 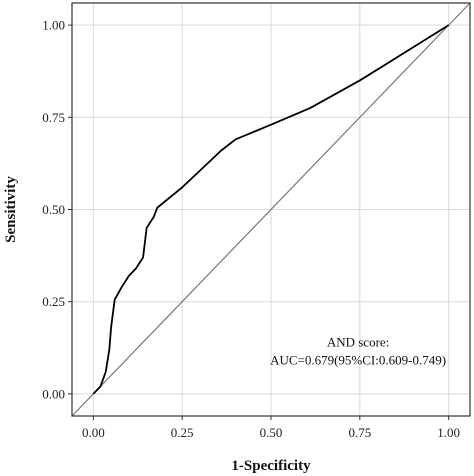 I want to click on x-tick-label-3: 0.75, so click(x=359, y=432).